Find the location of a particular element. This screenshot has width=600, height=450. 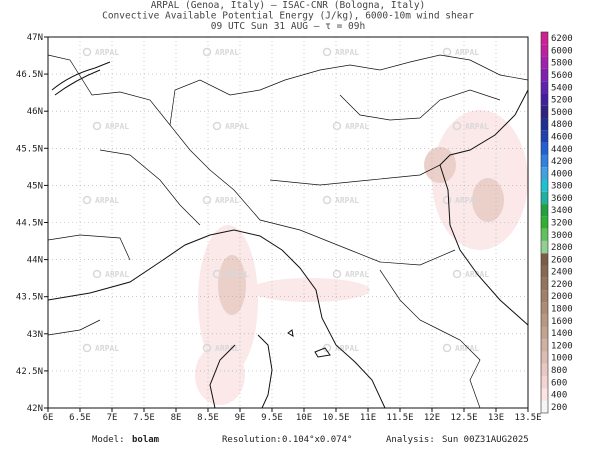

colorbar-label: 2200 is located at coordinates (562, 285).